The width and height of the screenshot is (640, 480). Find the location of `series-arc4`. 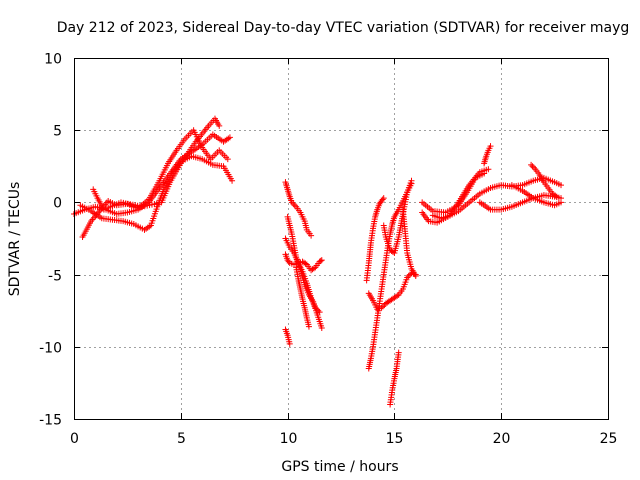

series-arc4 is located at coordinates (156, 164).